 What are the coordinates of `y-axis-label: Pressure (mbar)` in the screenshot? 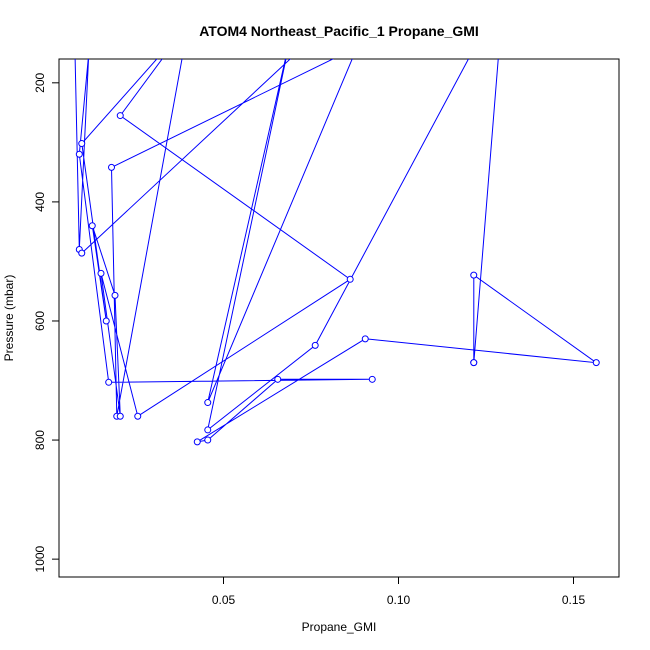 It's located at (9, 318).